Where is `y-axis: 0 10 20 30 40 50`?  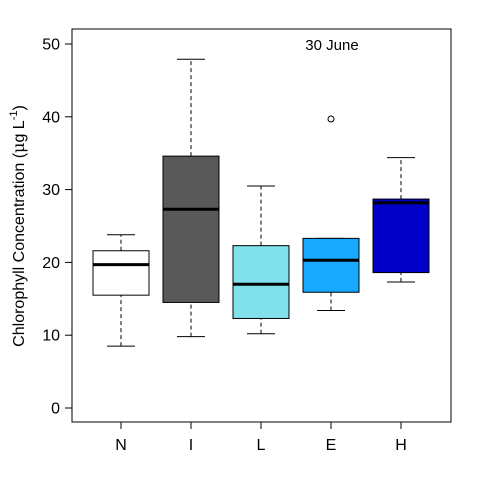
y-axis: 0 10 20 30 40 50 is located at coordinates (57, 227).